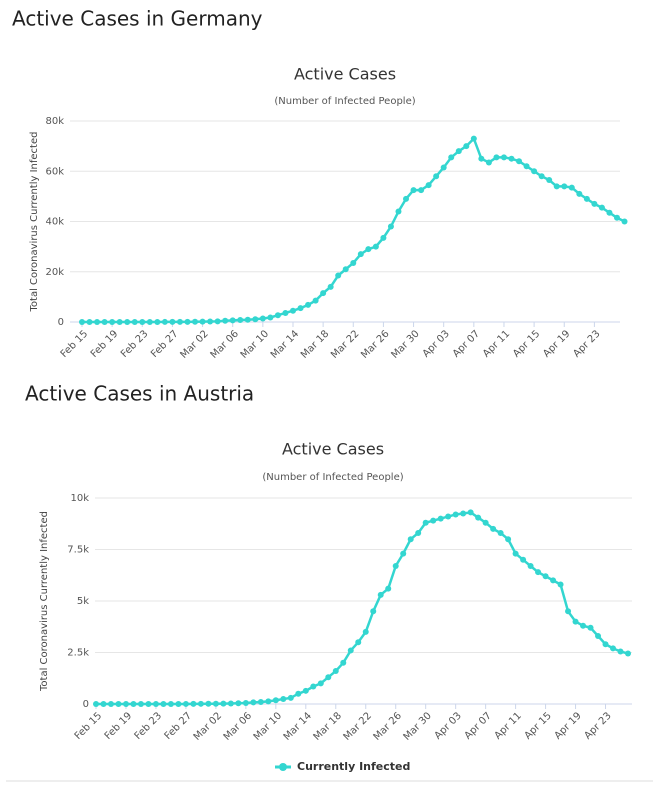 This screenshot has width=659, height=790. I want to click on x-tick-label: Mar 06, so click(225, 344).